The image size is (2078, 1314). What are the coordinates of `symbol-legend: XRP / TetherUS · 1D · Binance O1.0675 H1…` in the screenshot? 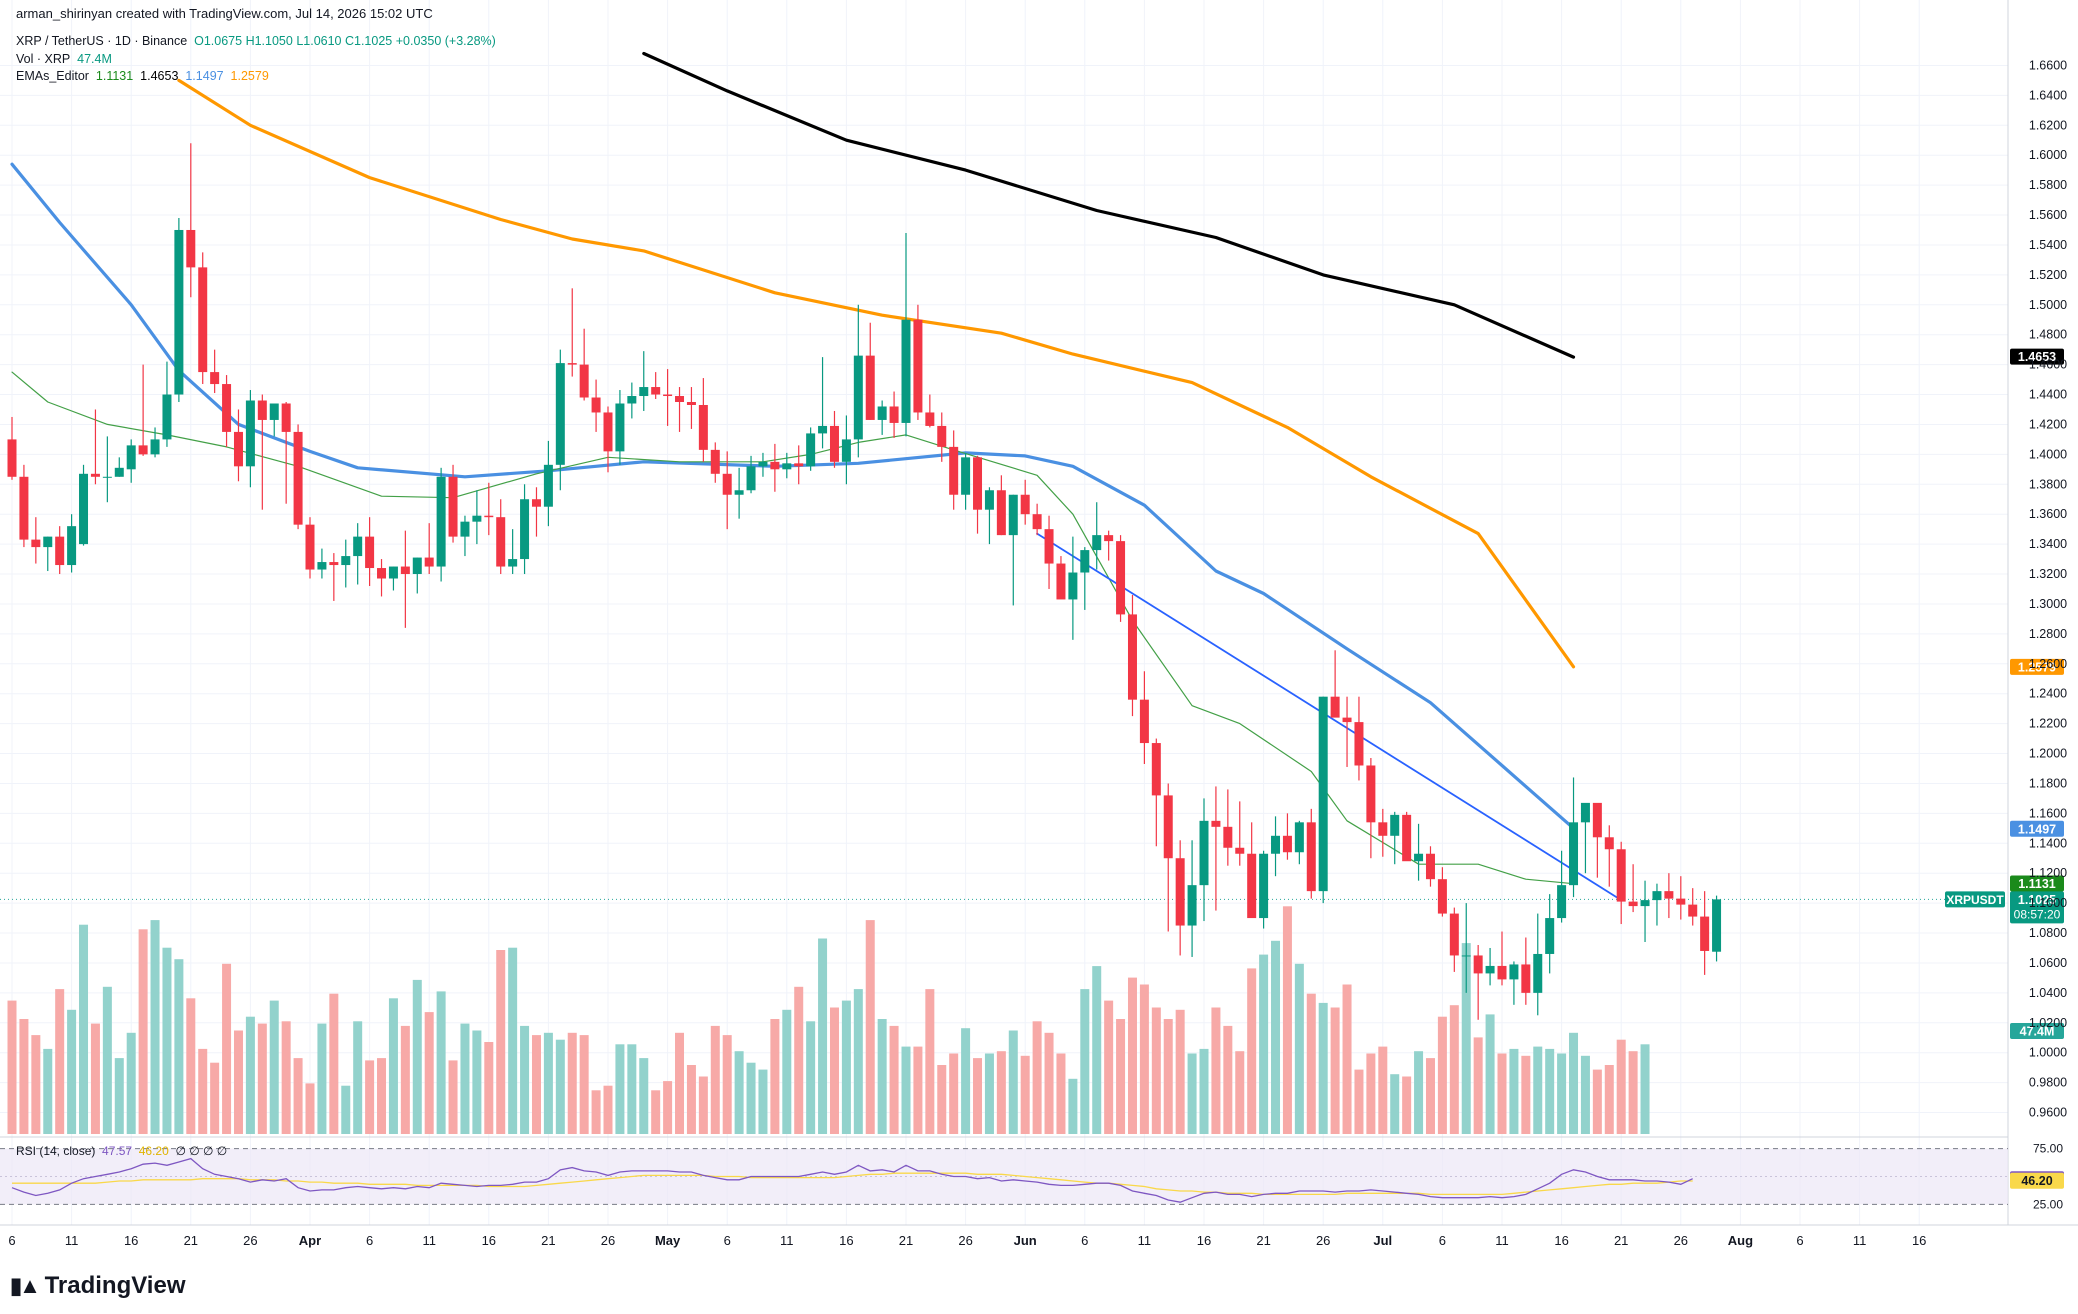 It's located at (256, 41).